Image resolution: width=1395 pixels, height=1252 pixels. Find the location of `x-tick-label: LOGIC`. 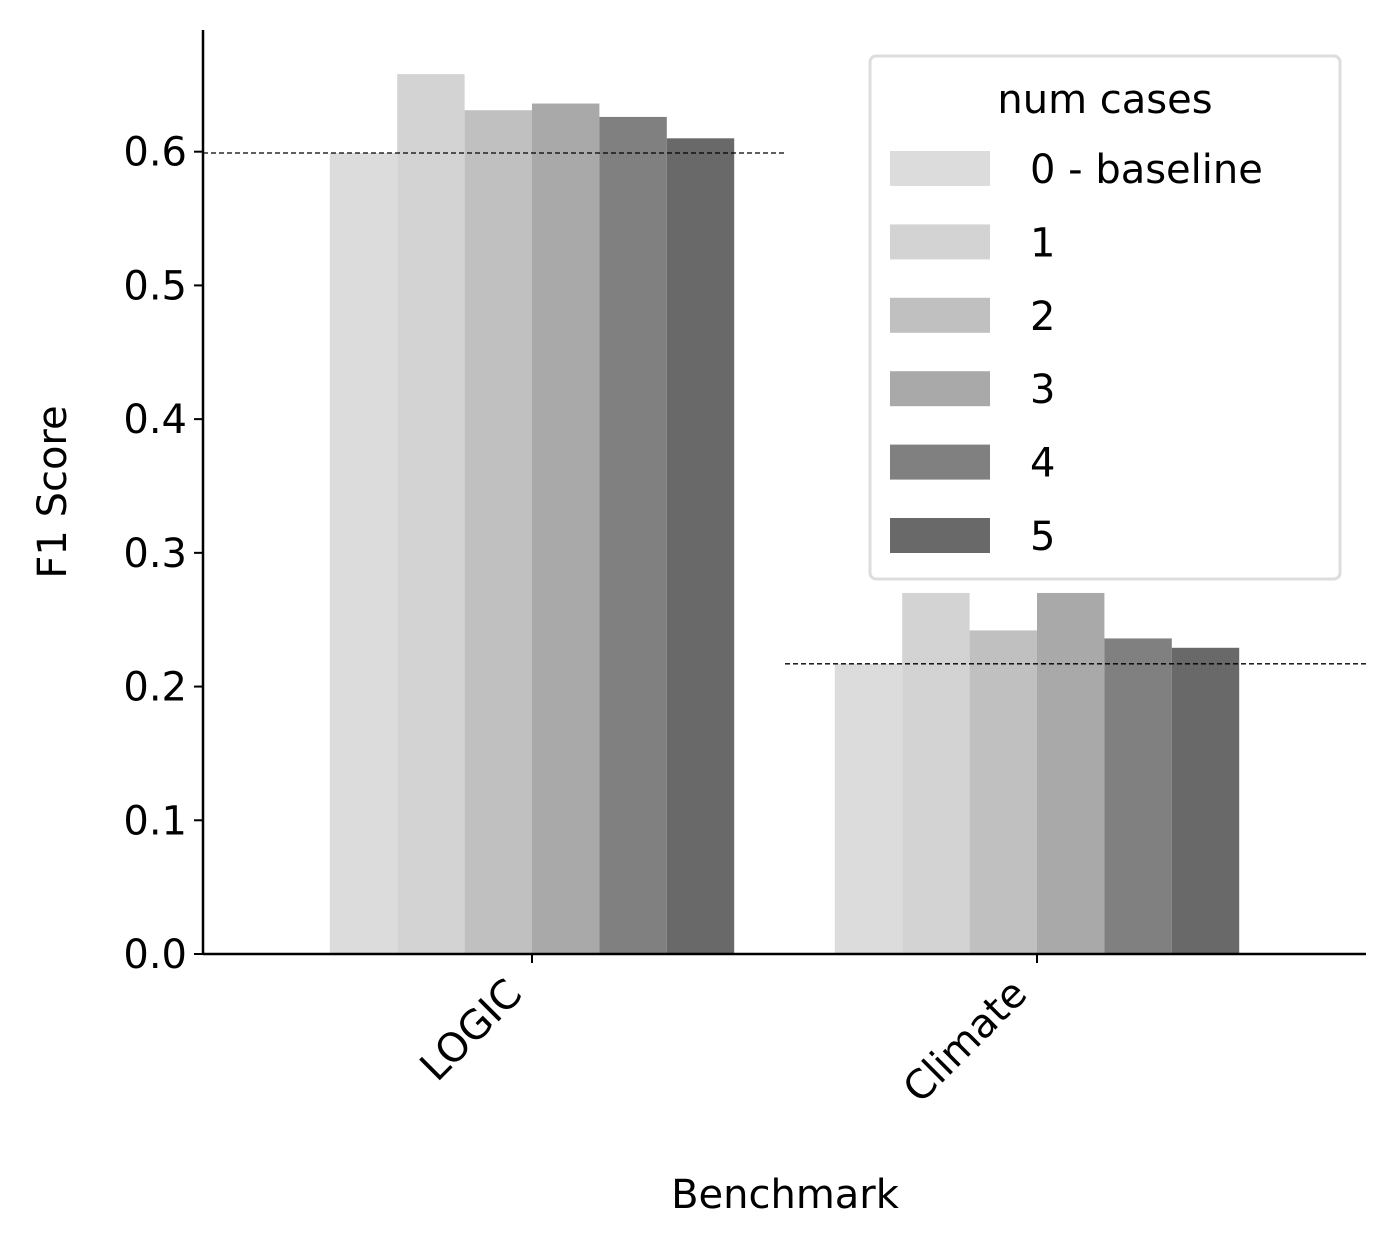

x-tick-label: LOGIC is located at coordinates (472, 1031).